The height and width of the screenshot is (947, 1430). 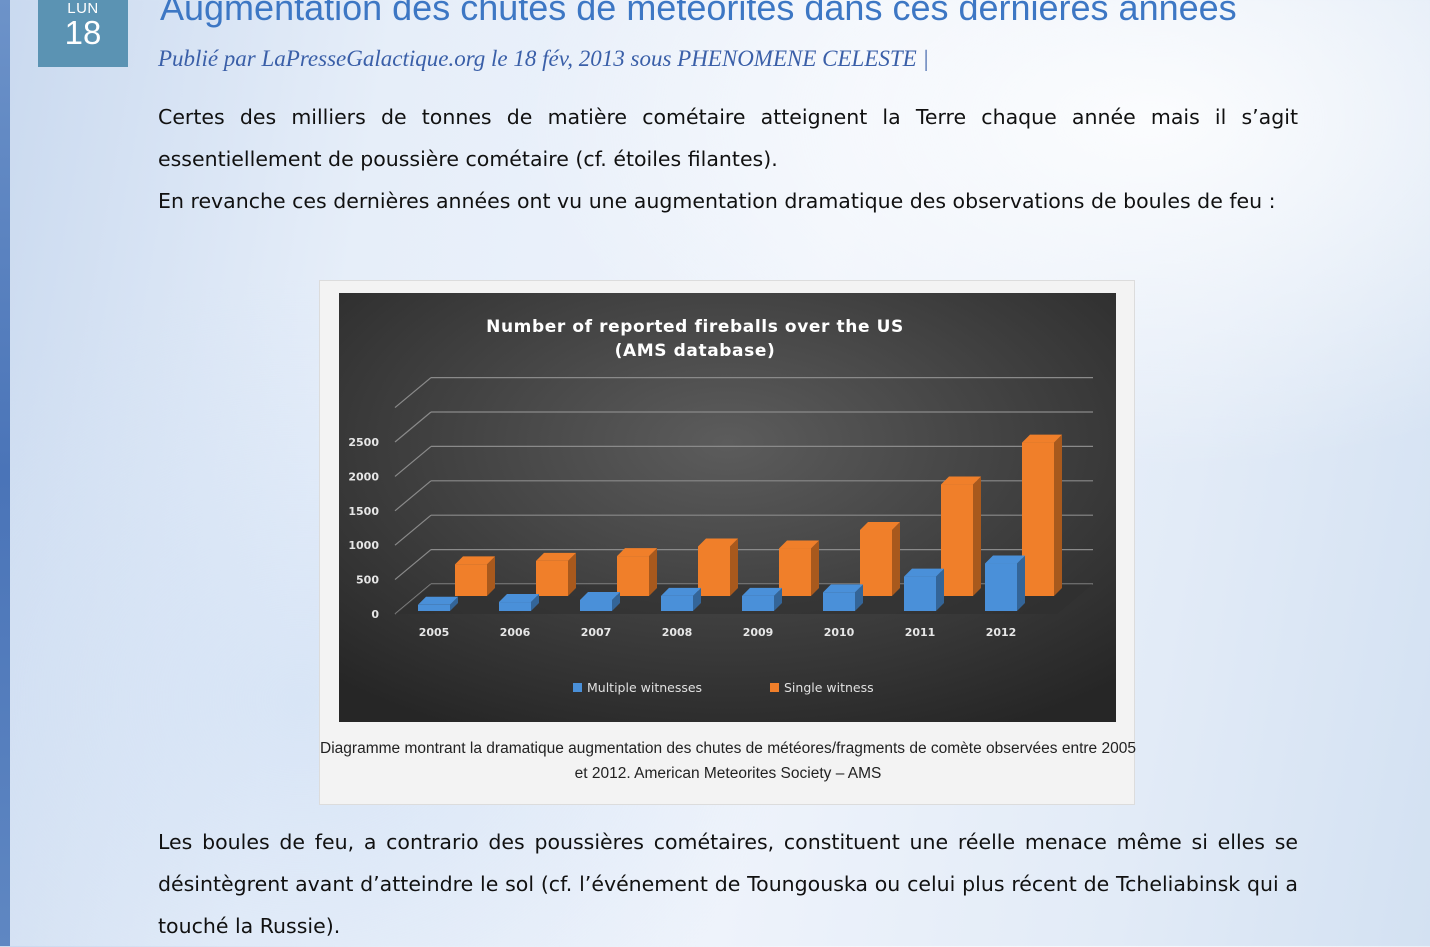 What do you see at coordinates (758, 632) in the screenshot?
I see `chart-xtick-label: 2009` at bounding box center [758, 632].